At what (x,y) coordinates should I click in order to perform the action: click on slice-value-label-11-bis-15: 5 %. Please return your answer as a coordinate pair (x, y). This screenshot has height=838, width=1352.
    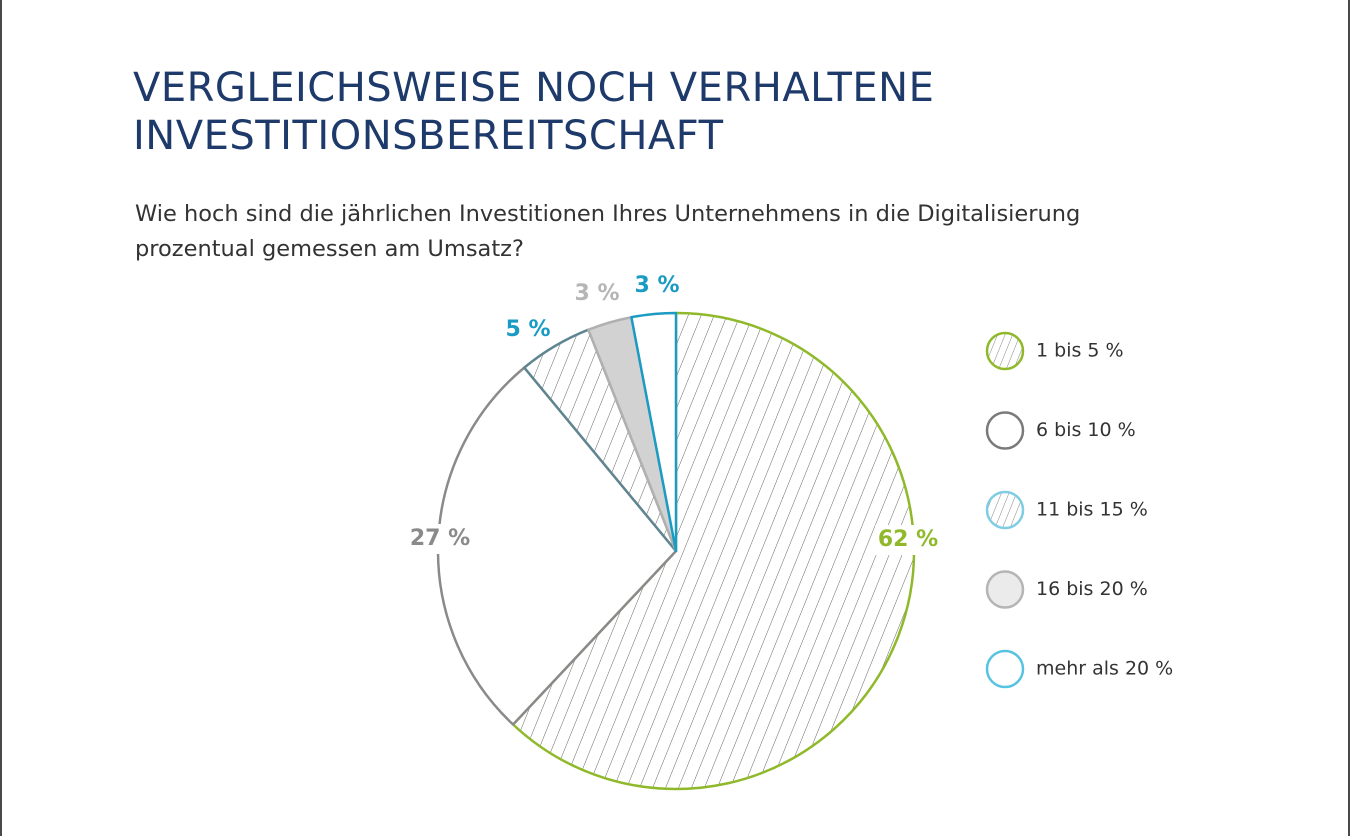
    Looking at the image, I should click on (527, 329).